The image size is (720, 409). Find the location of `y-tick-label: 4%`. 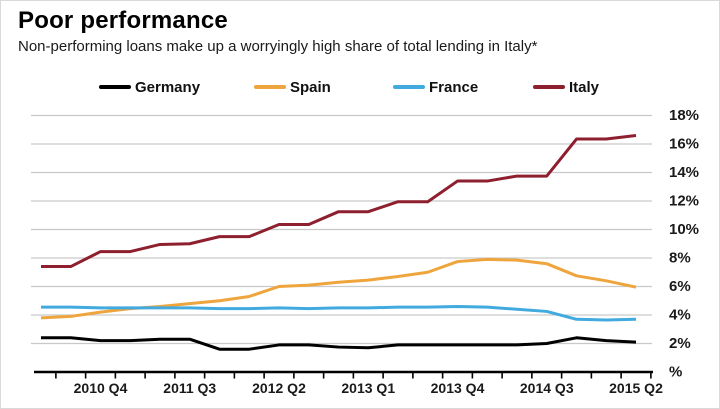

y-tick-label: 4% is located at coordinates (680, 315).